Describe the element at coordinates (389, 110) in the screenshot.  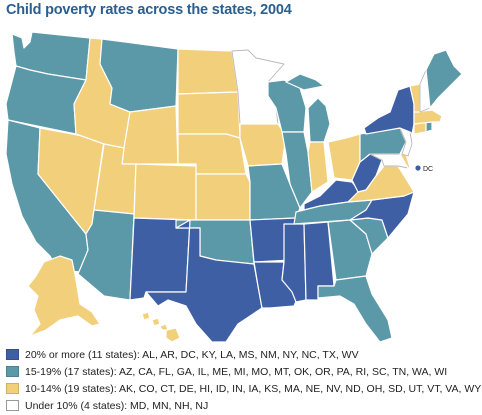
I see `state-ny` at that location.